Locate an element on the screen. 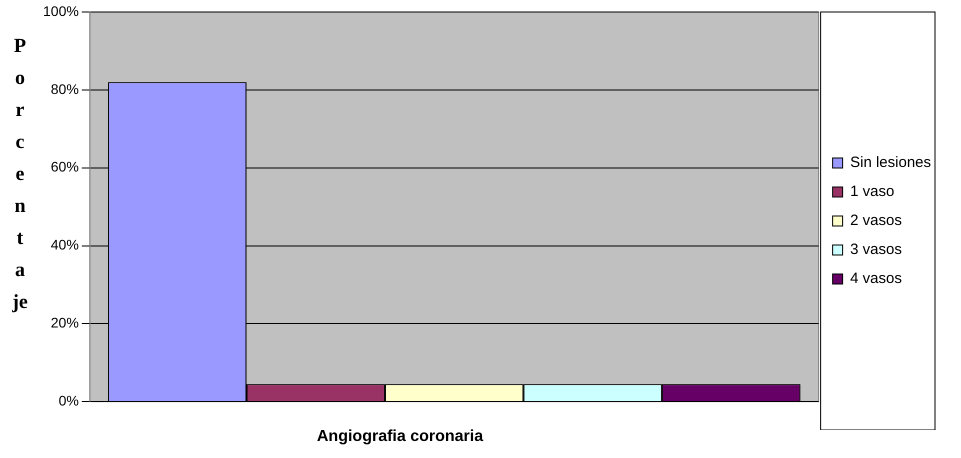 This screenshot has height=458, width=961. y-tick-label: 100% is located at coordinates (60, 10).